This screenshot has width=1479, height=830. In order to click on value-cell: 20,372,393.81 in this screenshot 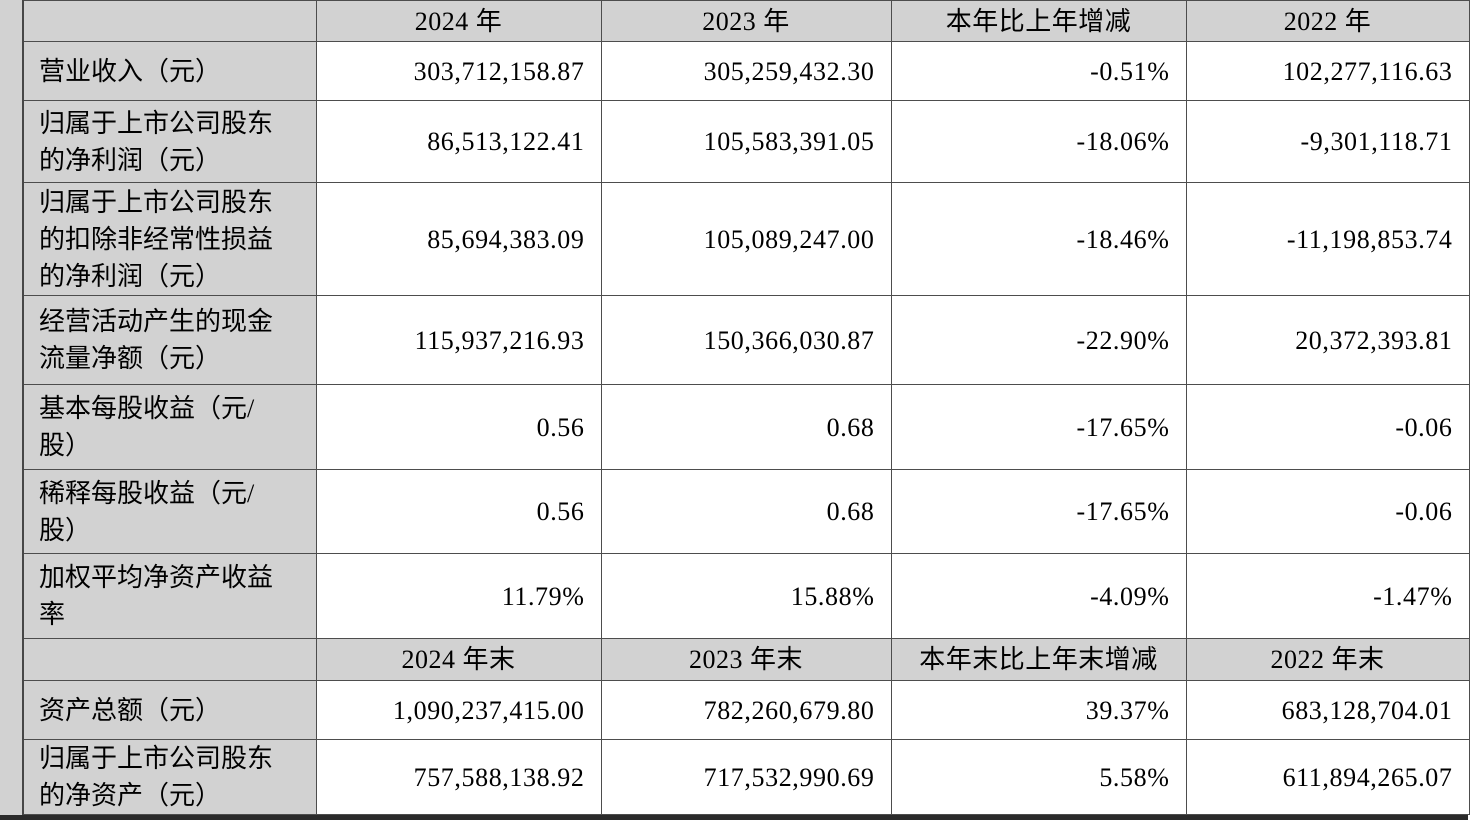, I will do `click(1327, 340)`.